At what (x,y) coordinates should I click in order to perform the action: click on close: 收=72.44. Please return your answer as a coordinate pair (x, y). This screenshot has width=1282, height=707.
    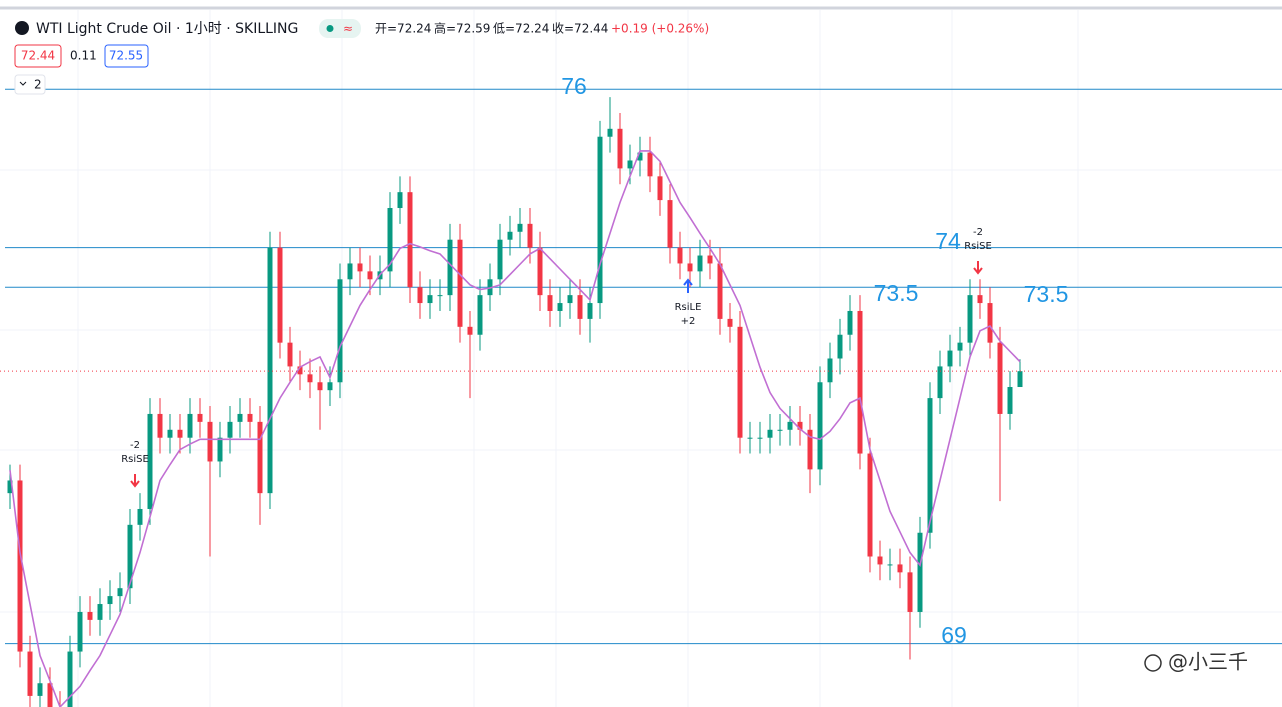
    Looking at the image, I should click on (580, 29).